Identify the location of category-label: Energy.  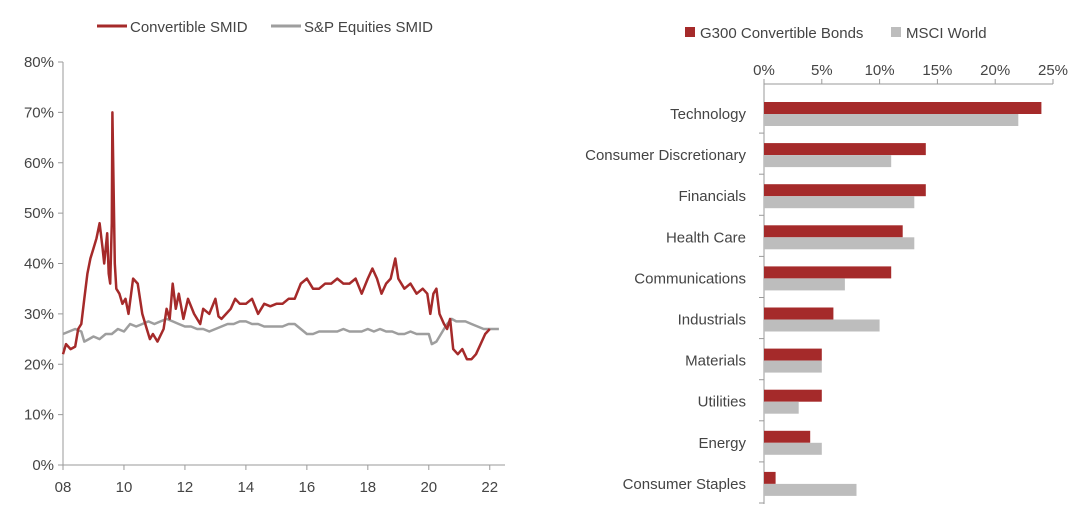
(722, 443).